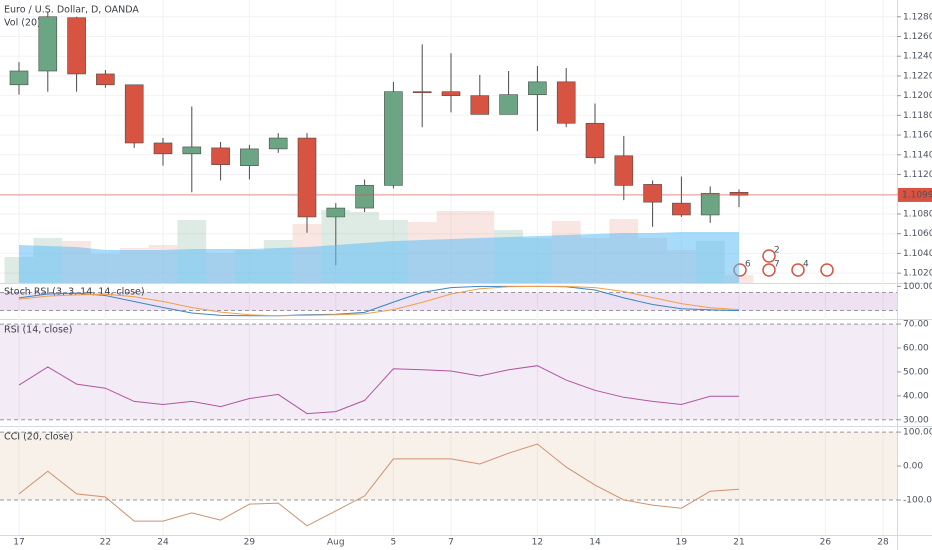 This screenshot has width=932, height=550. What do you see at coordinates (777, 251) in the screenshot?
I see `event-count: 2` at bounding box center [777, 251].